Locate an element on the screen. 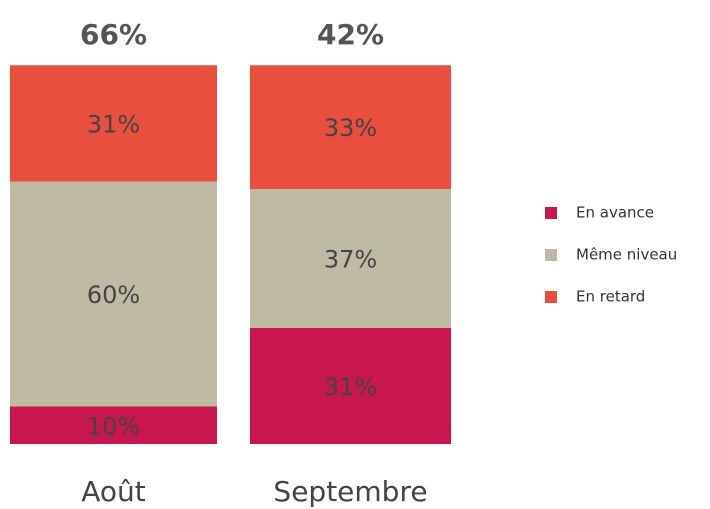 The image size is (710, 509). legend-label: Même niveau is located at coordinates (626, 255).